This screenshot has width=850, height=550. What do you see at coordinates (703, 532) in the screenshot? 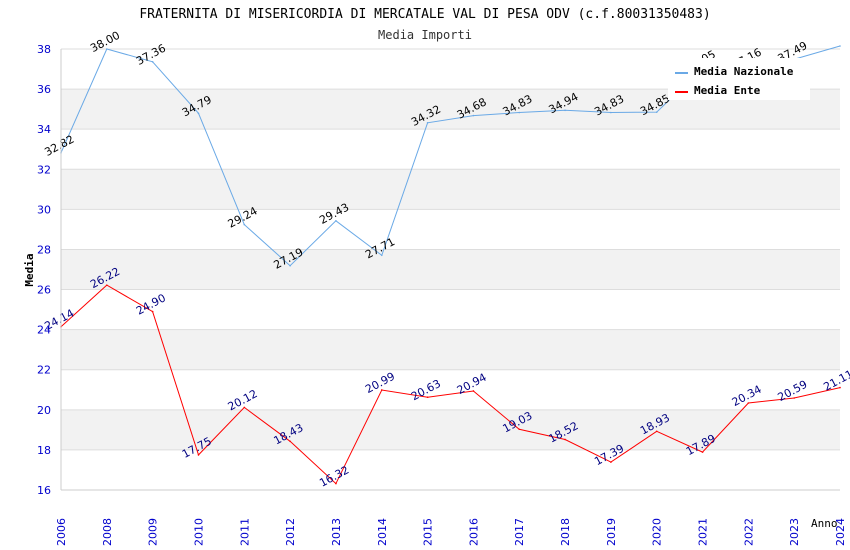
I see `x-tick-label: 2021` at bounding box center [703, 532].